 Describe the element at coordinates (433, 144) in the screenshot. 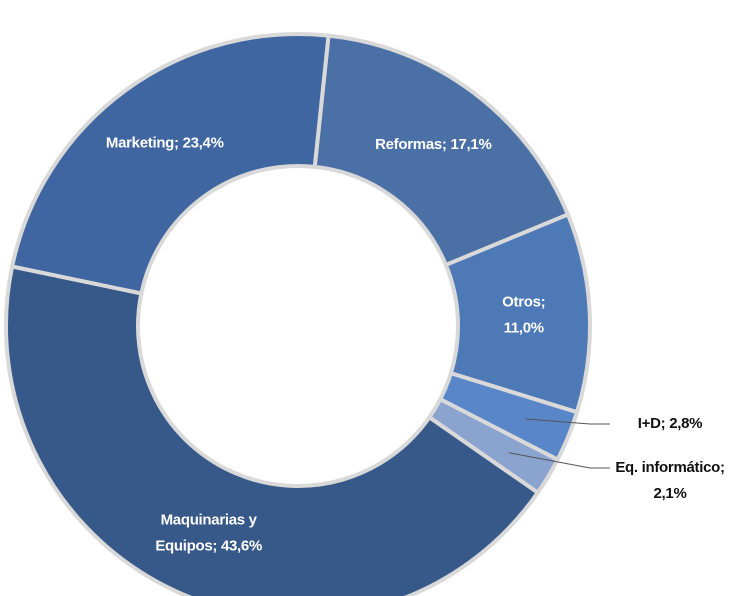

I see `slice-label: Reformas; 17,1%` at that location.